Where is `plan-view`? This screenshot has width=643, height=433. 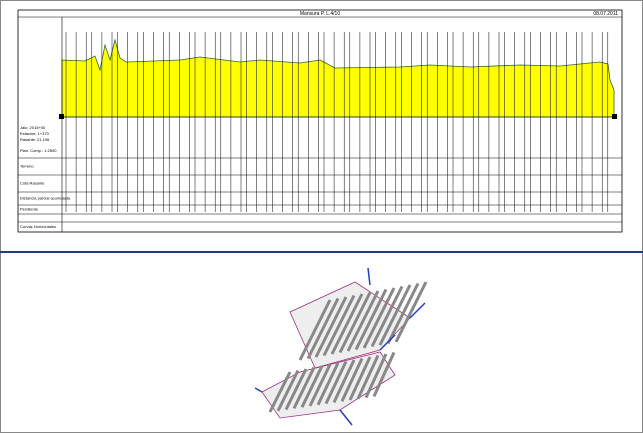 plan-view is located at coordinates (341, 346).